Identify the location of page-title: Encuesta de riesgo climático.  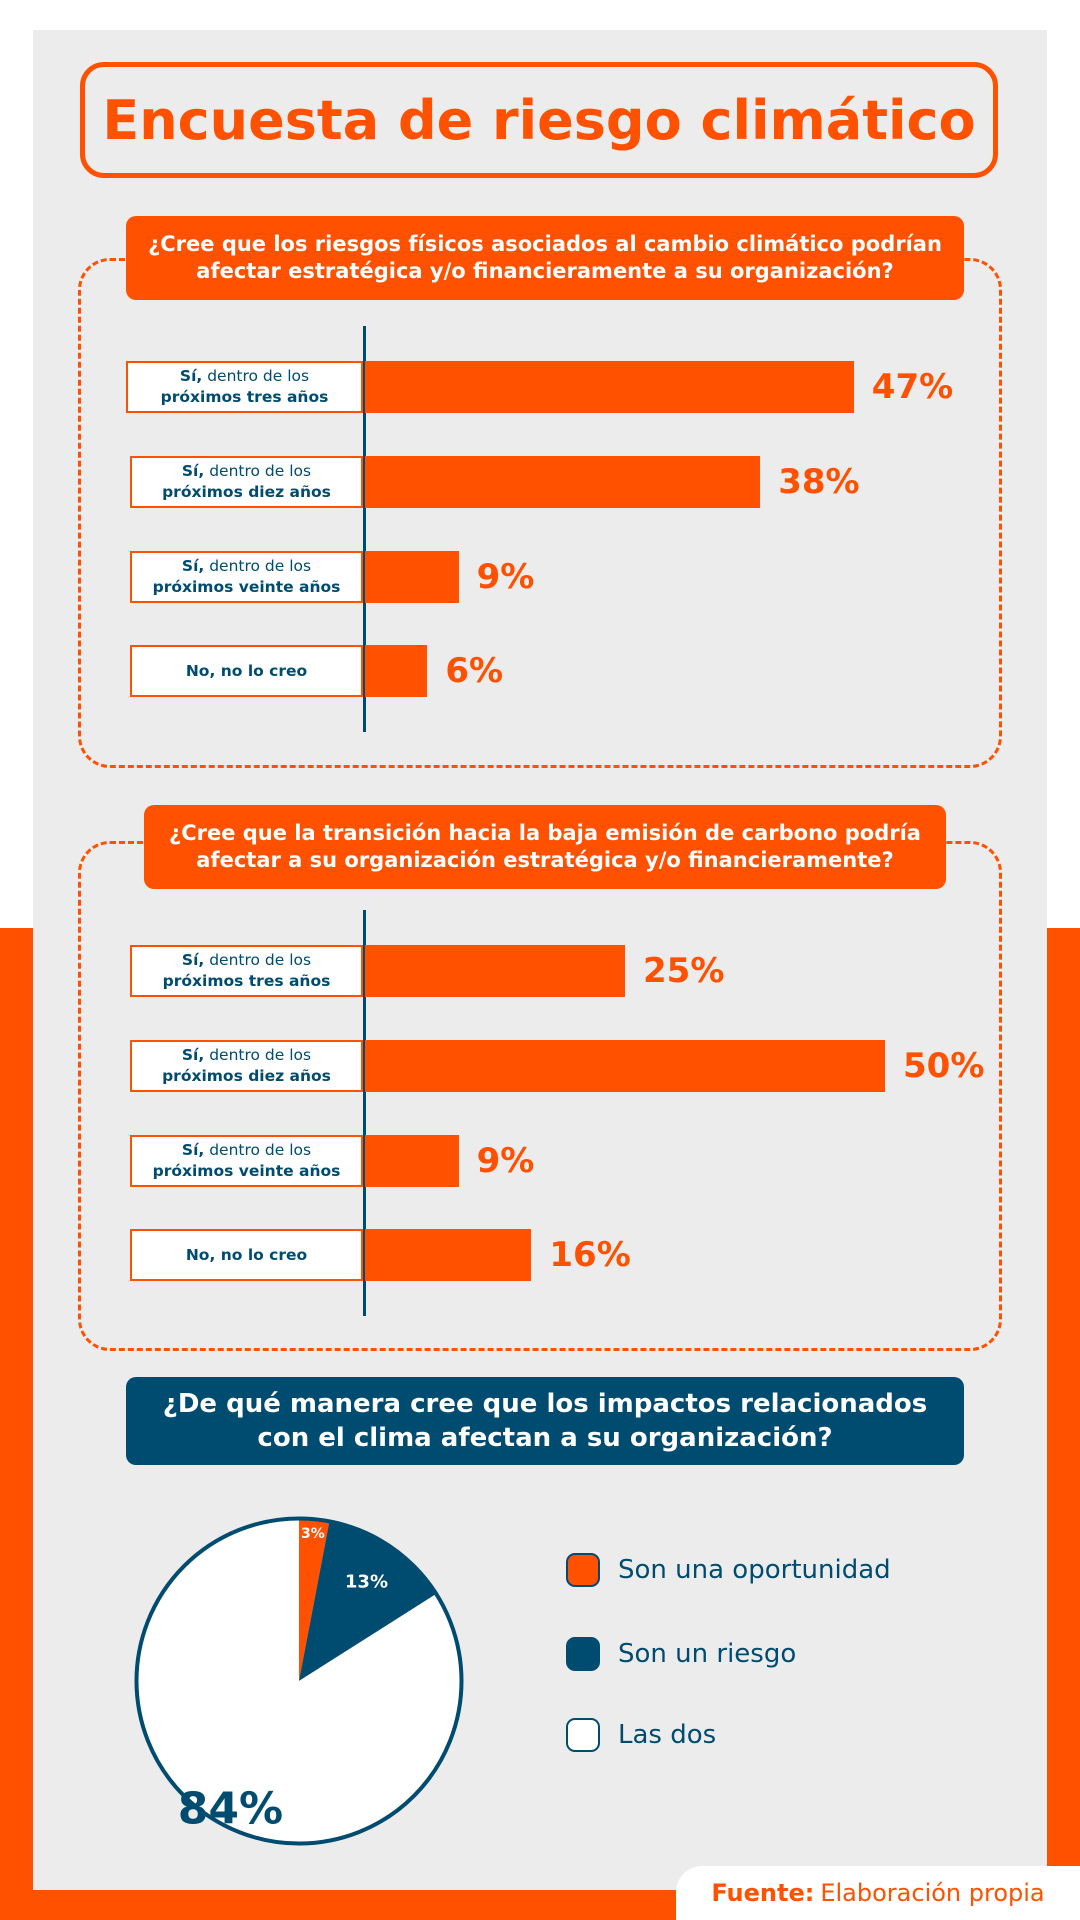
(539, 120).